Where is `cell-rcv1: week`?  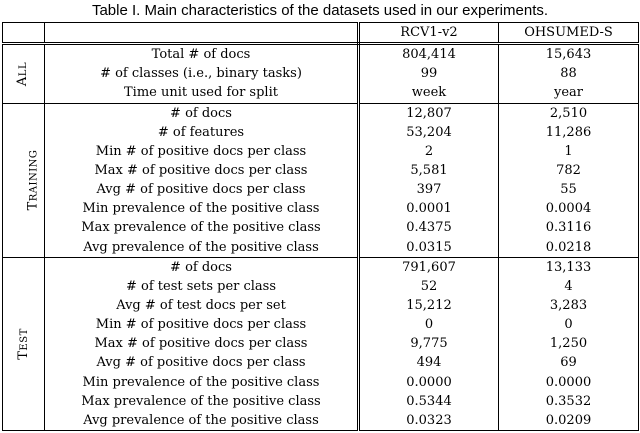 cell-rcv1: week is located at coordinates (428, 93).